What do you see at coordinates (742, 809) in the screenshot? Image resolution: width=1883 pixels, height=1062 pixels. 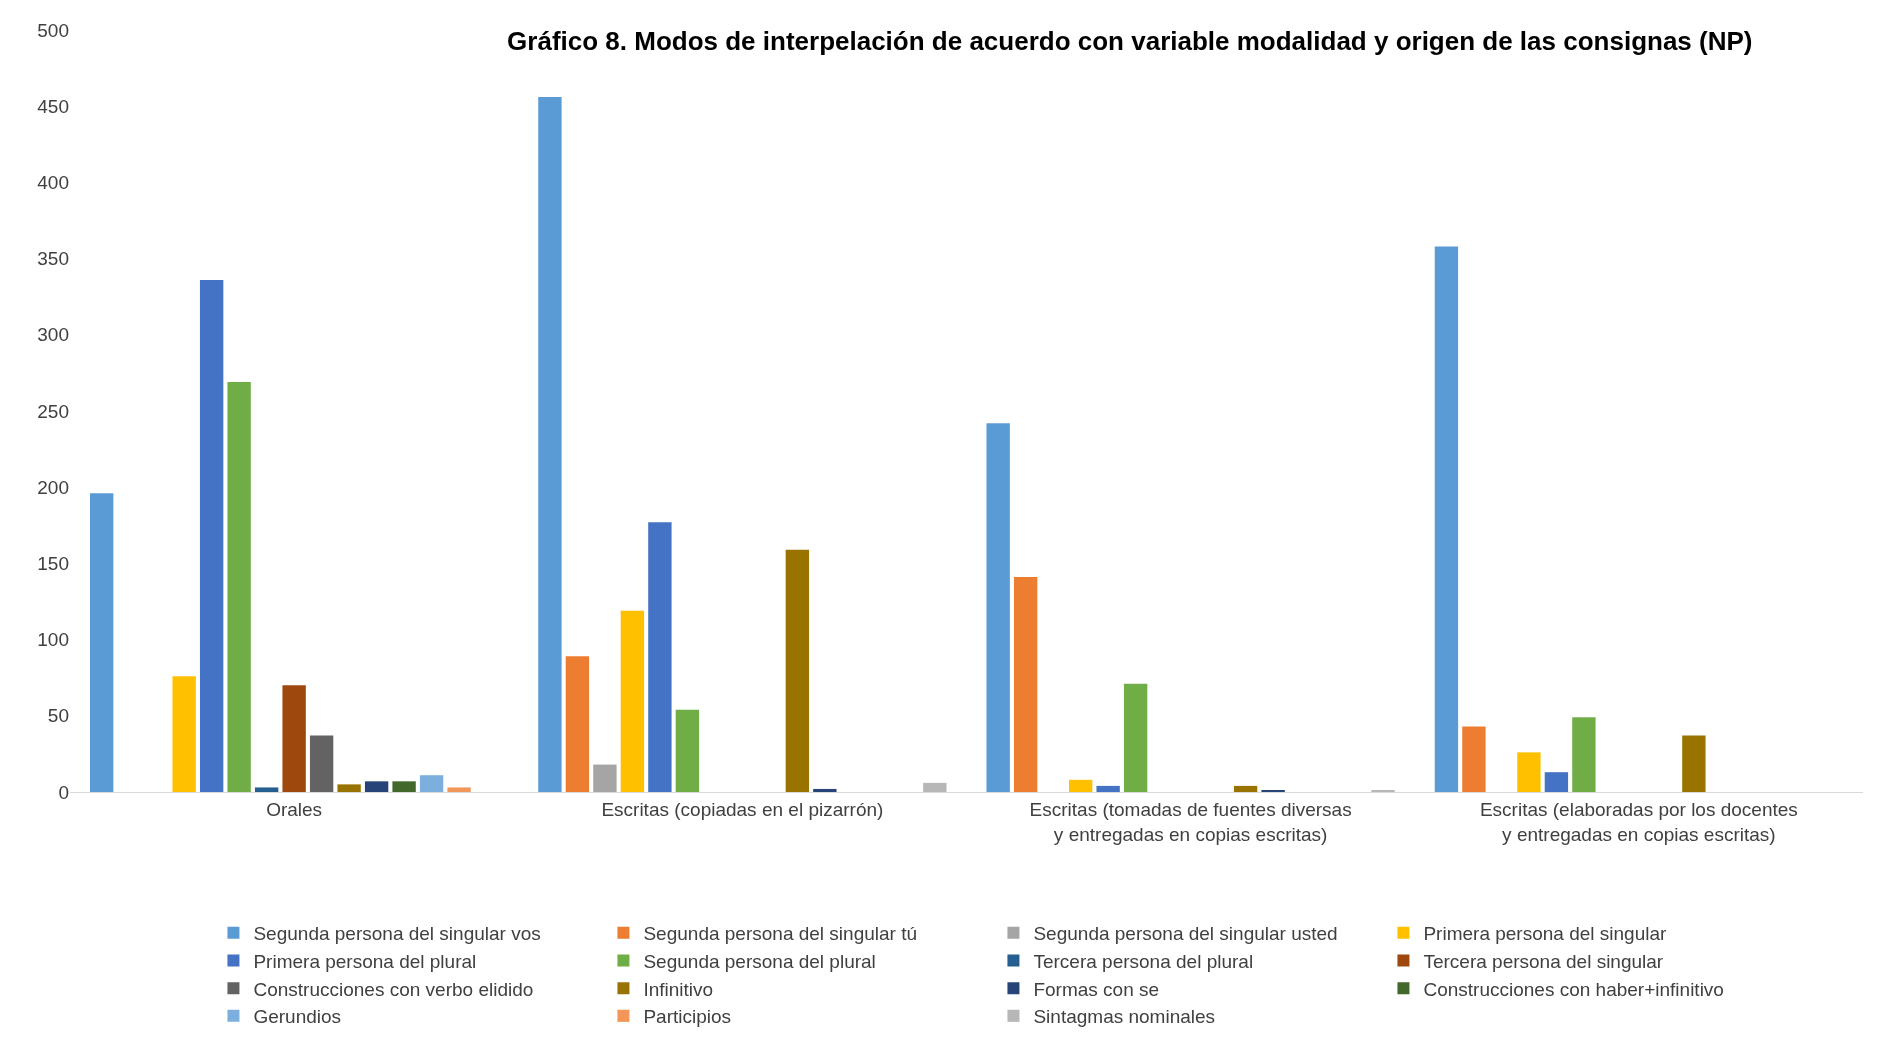 I see `x-tick-label: Escritas (copiadas en el pizarrón)` at bounding box center [742, 809].